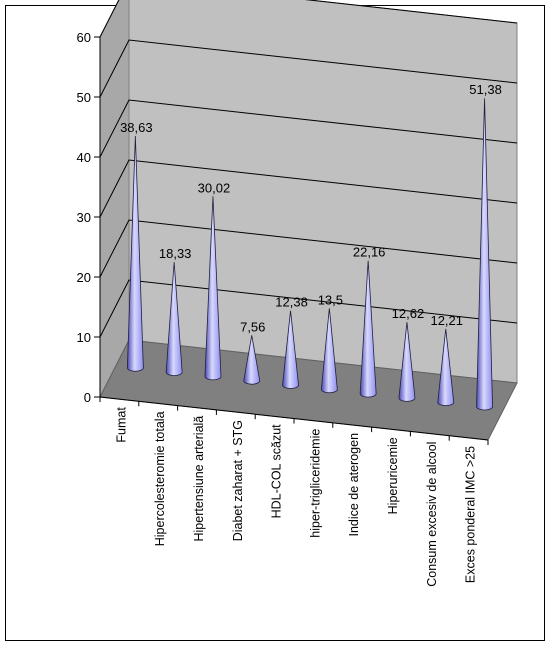 This screenshot has width=552, height=647. What do you see at coordinates (84, 337) in the screenshot?
I see `y-tick-label: 10` at bounding box center [84, 337].